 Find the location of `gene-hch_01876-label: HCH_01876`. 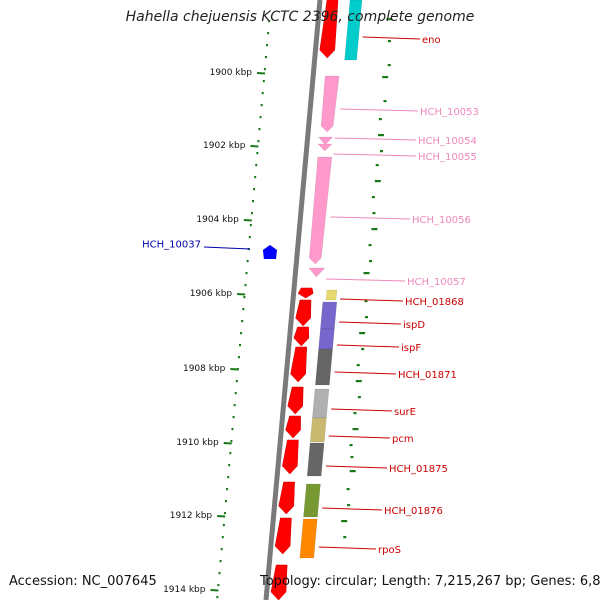

gene-hch_01876-label: HCH_01876 is located at coordinates (413, 511).